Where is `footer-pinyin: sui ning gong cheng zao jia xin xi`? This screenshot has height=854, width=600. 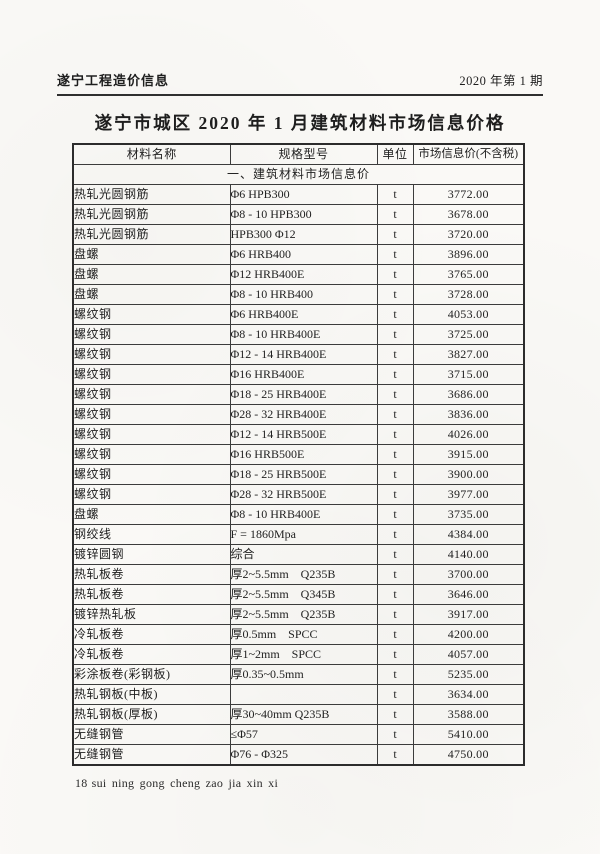 footer-pinyin: sui ning gong cheng zao jia xin xi is located at coordinates (185, 783).